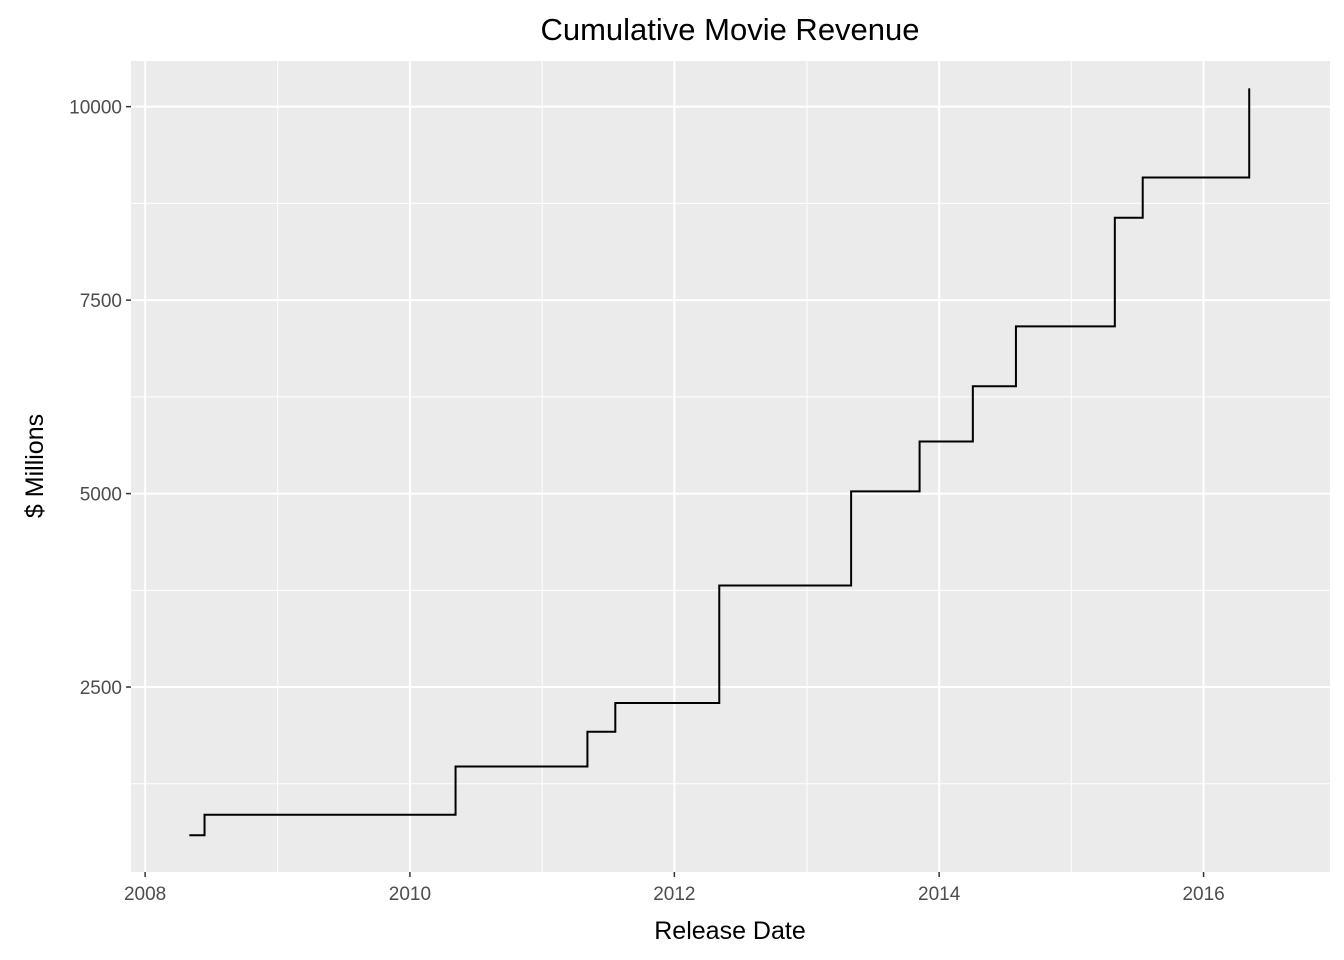 This screenshot has height=960, width=1344. I want to click on y-tick-label: 7500, so click(101, 301).